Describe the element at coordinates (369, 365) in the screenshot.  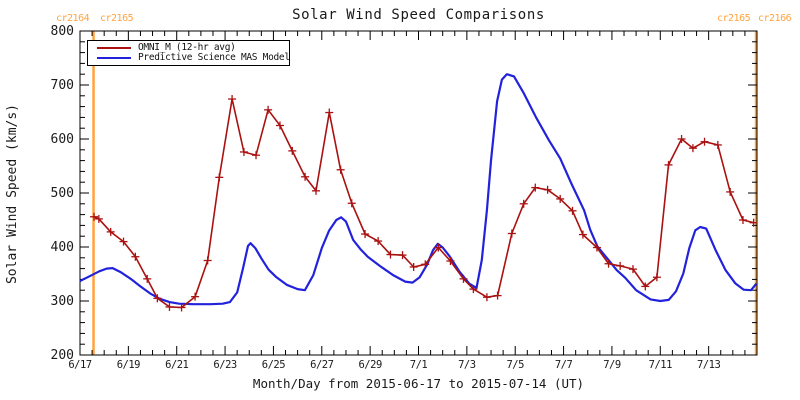
I see `x-tick-label: 6/29` at that location.